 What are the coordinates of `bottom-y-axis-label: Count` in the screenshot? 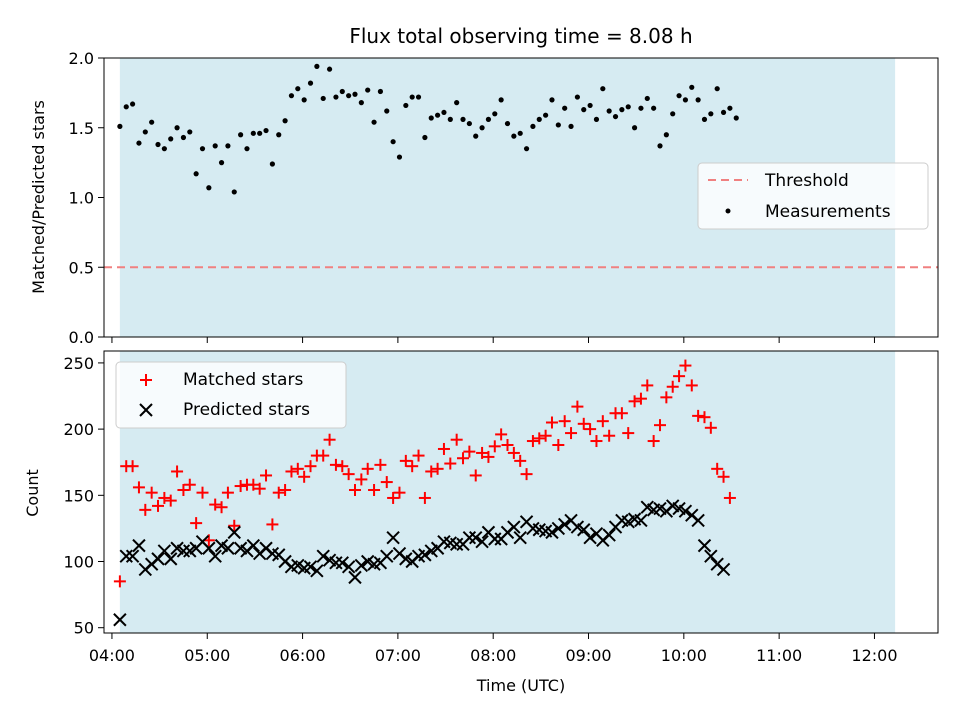 It's located at (32, 493).